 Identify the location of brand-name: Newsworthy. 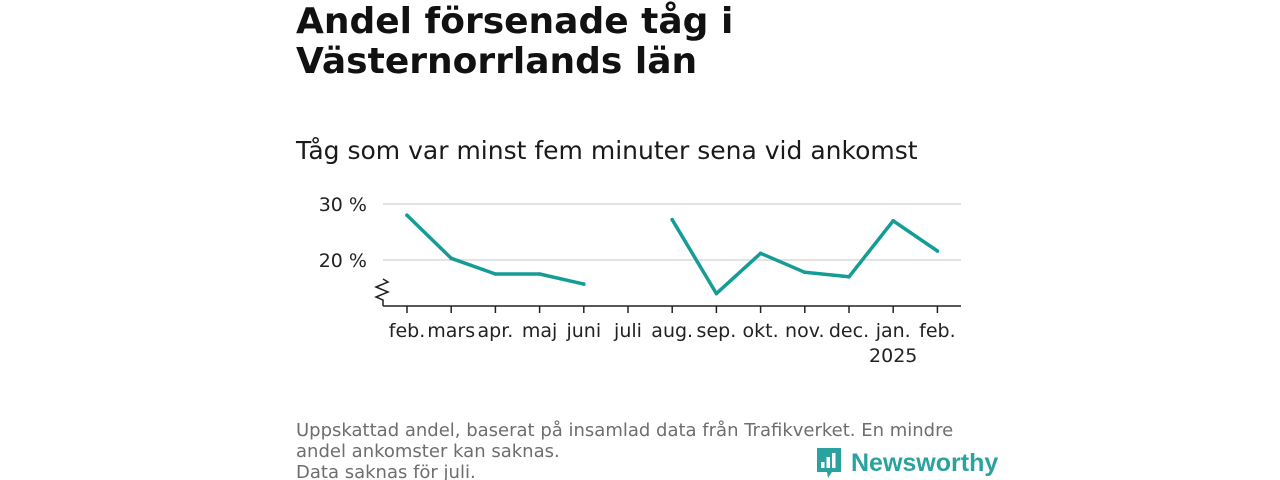
(925, 462).